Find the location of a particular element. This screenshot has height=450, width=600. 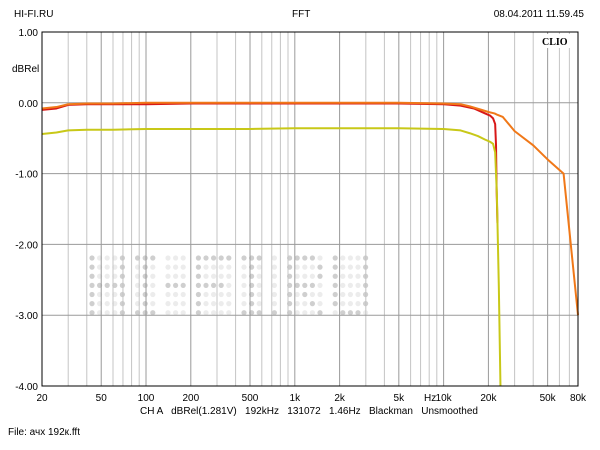

x-tick-label: 5k is located at coordinates (400, 398).